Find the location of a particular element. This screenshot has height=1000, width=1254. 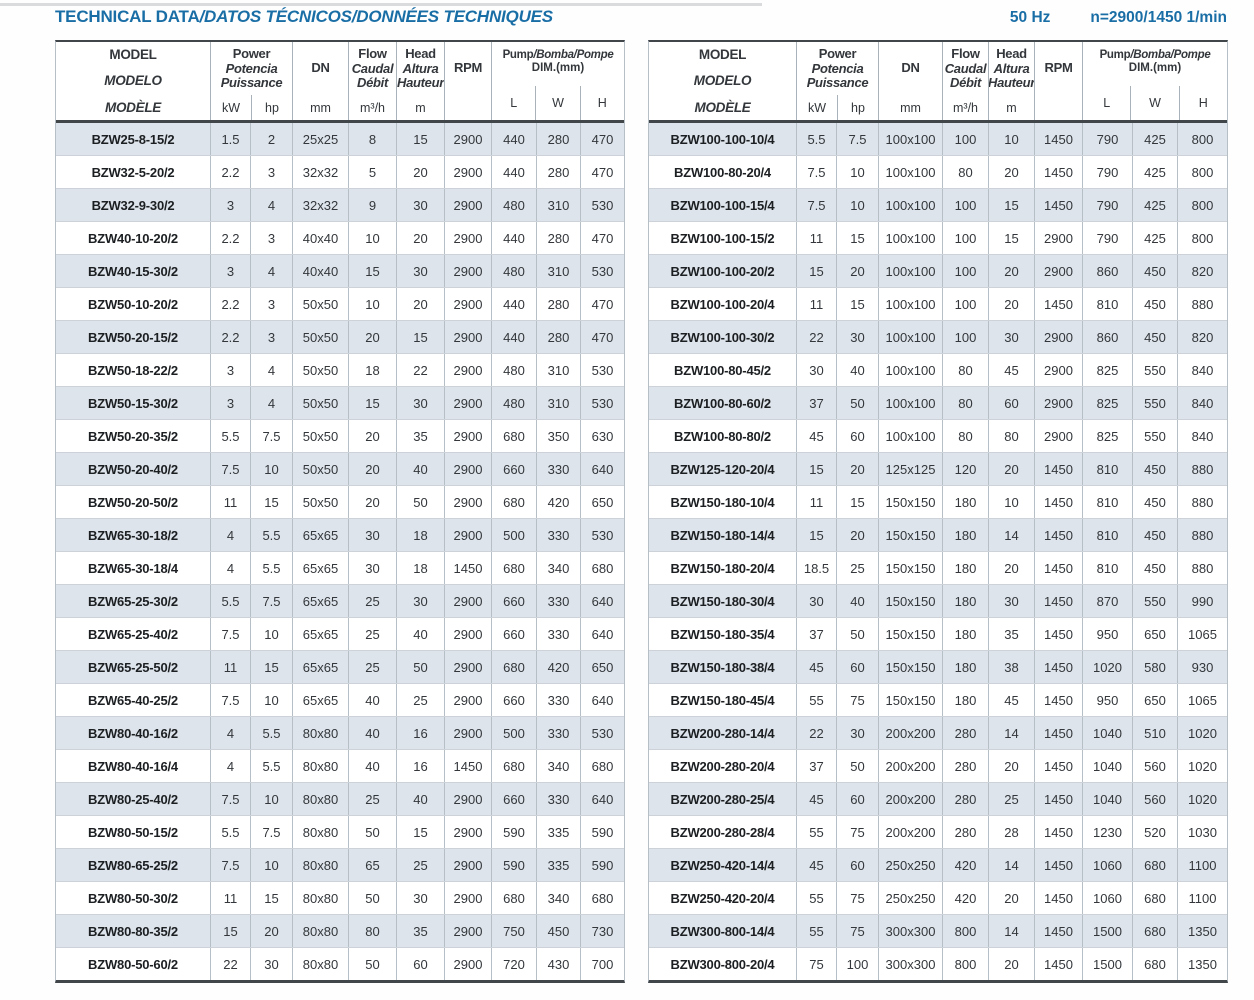

value-cell: 50x50 is located at coordinates (321, 403).